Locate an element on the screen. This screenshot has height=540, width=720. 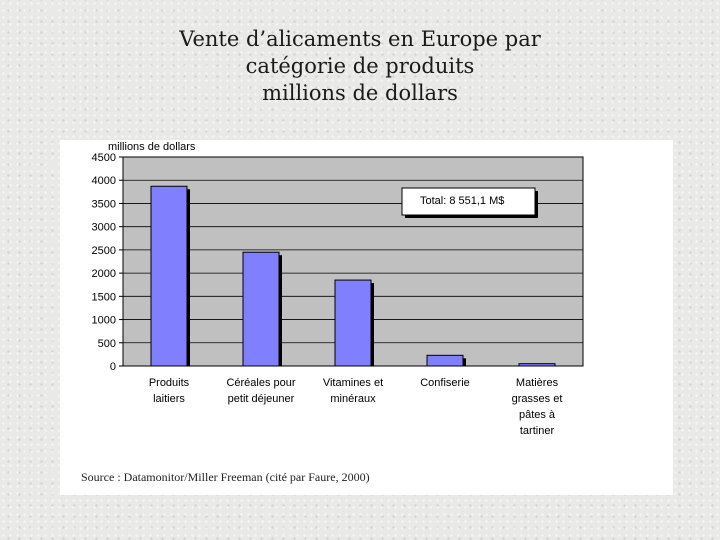
x-tick-label: Produits is located at coordinates (169, 383).